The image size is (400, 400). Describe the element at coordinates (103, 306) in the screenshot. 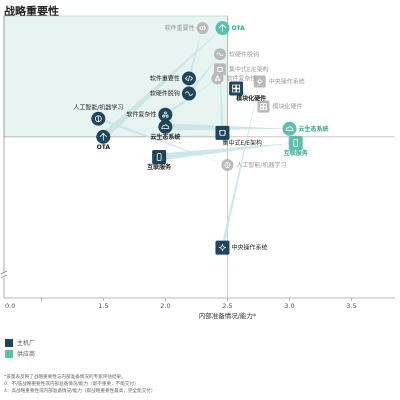

I see `x-tick-label: 1.5` at that location.